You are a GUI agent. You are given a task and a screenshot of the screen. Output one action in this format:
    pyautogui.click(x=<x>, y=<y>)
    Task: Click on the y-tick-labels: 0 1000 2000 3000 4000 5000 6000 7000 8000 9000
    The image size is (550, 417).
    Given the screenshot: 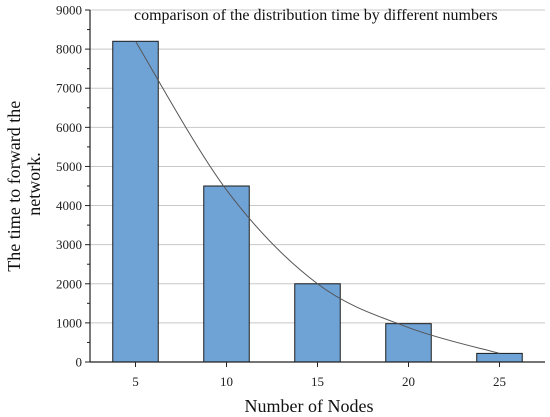 What is the action you would take?
    pyautogui.click(x=69, y=186)
    